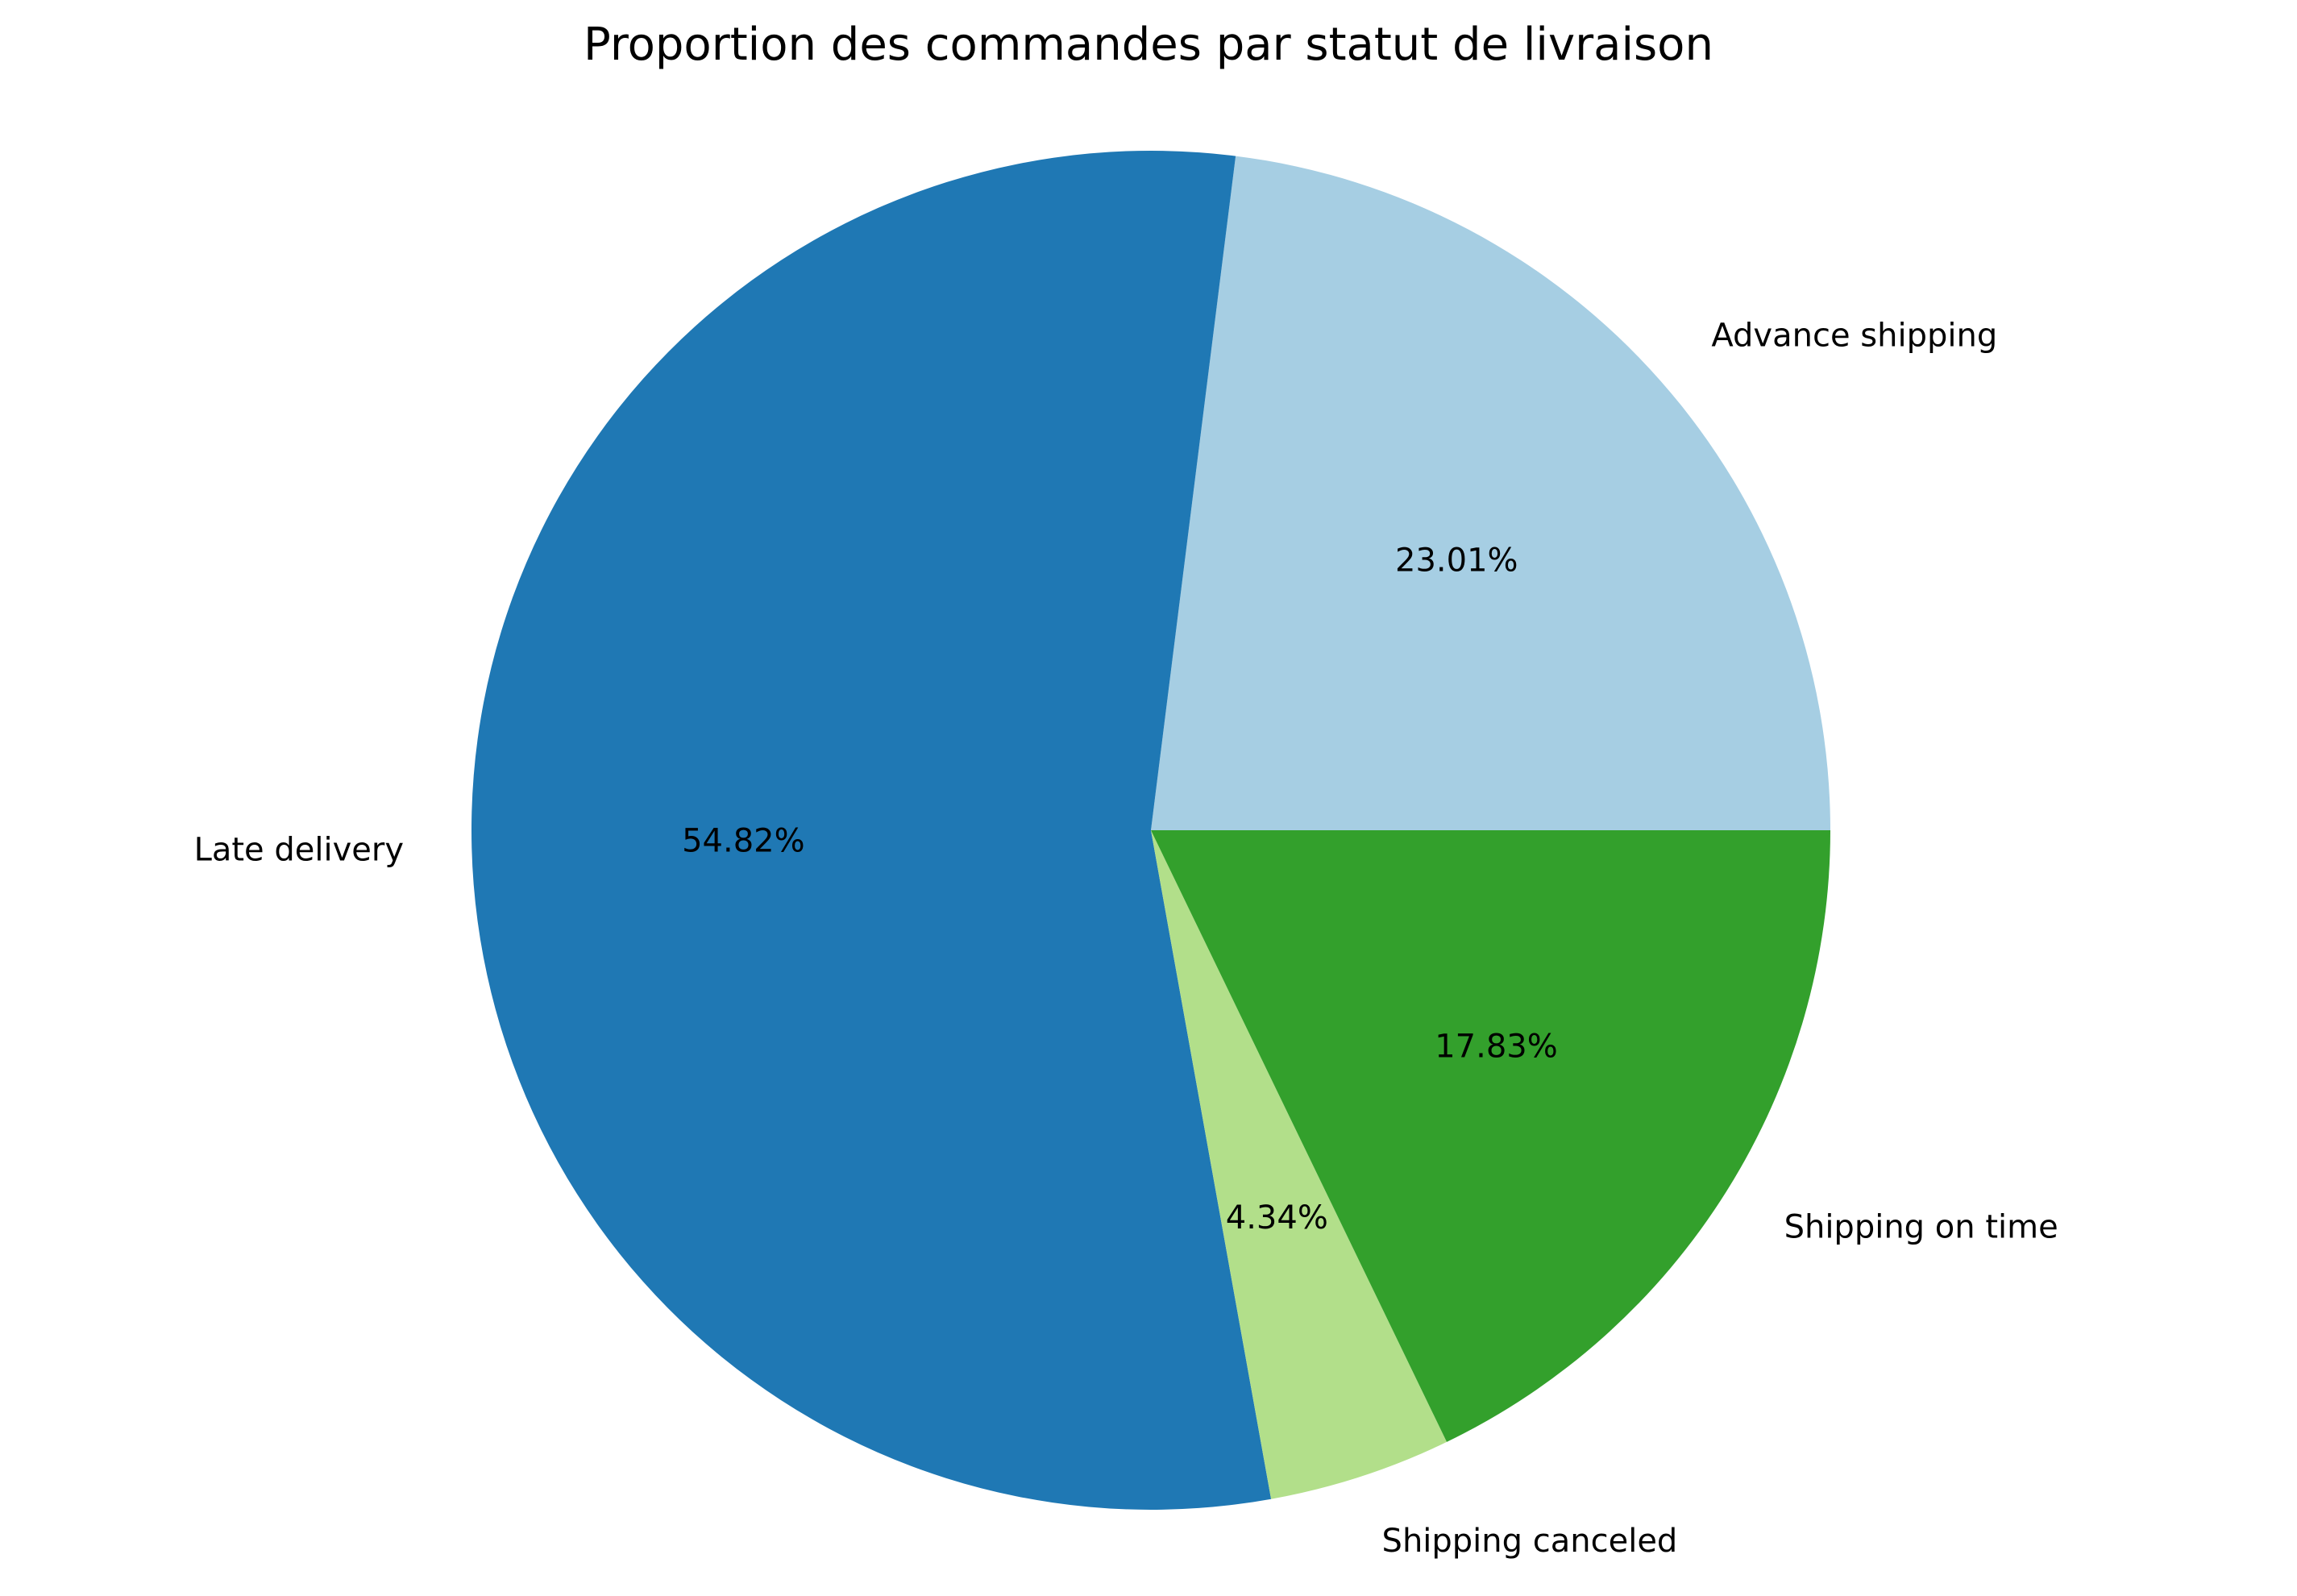 This screenshot has width=2297, height=1596. Describe the element at coordinates (1277, 1217) in the screenshot. I see `percentage-label: 4.34%` at that location.